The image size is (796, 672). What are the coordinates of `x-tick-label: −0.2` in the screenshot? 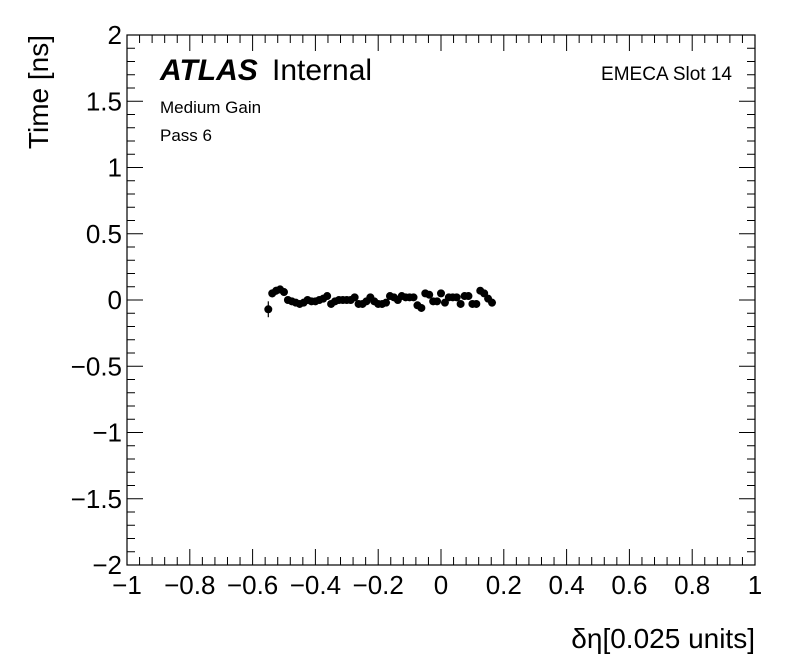 It's located at (378, 585).